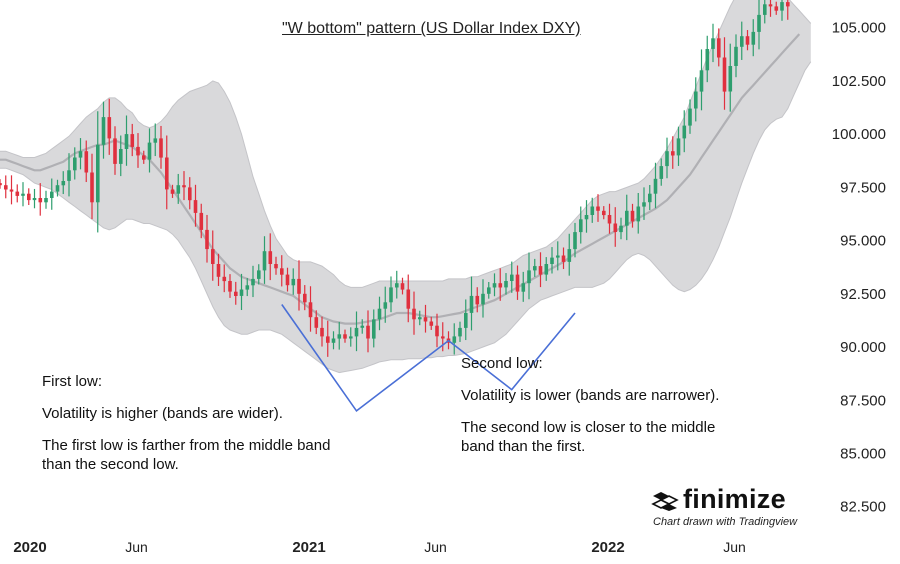 This screenshot has height=564, width=900. I want to click on chart-title: "W bottom" pattern (US Dollar Index DXY), so click(431, 28).